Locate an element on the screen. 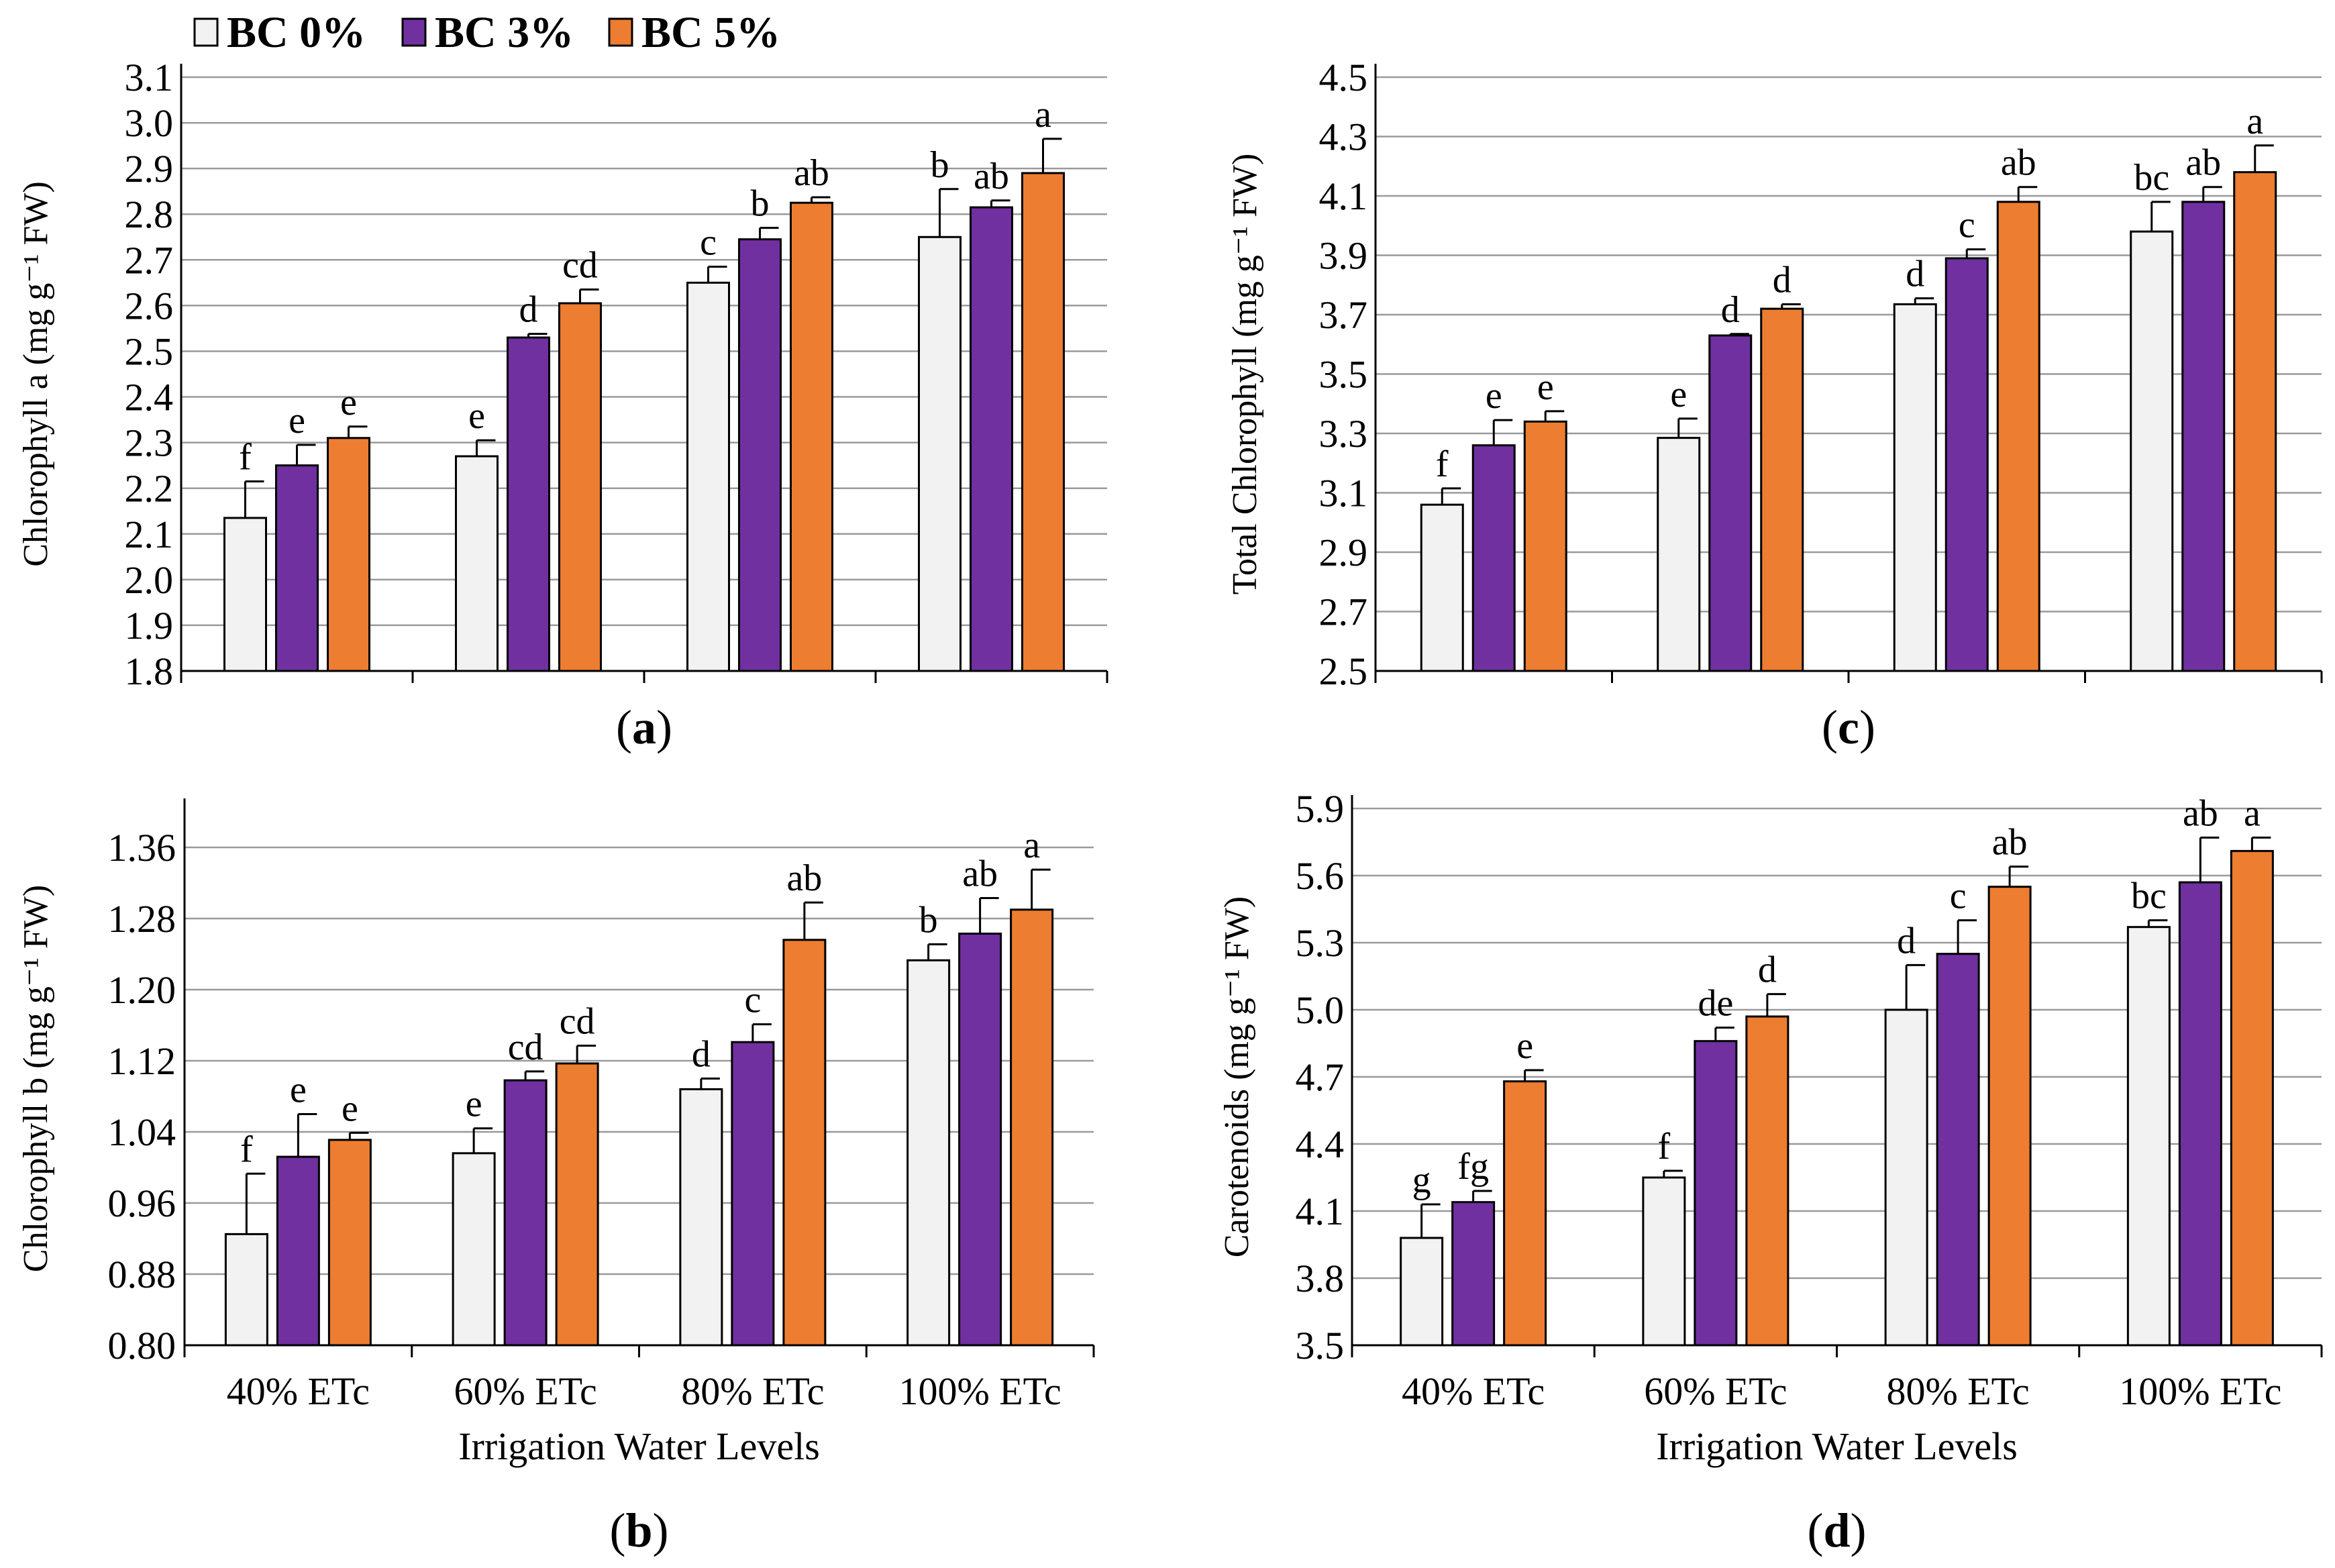  y-tick-label: 3.9 is located at coordinates (1343, 256).